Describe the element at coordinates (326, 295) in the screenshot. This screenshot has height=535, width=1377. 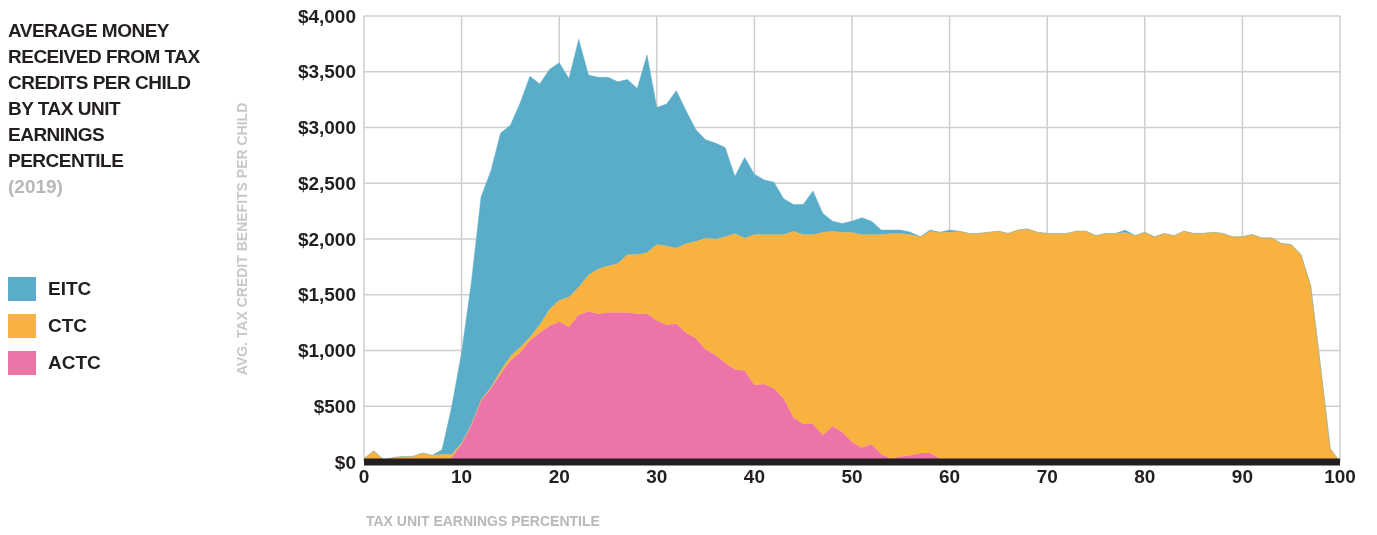
I see `y-tick-label: $1,500` at that location.